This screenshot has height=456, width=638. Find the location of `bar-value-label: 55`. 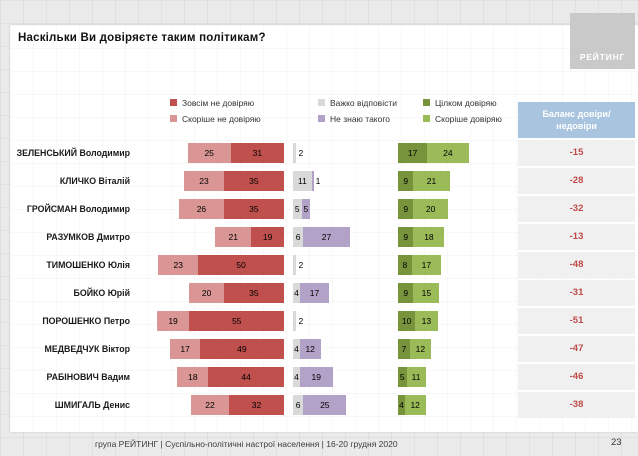

bar-value-label: 55 is located at coordinates (236, 321).